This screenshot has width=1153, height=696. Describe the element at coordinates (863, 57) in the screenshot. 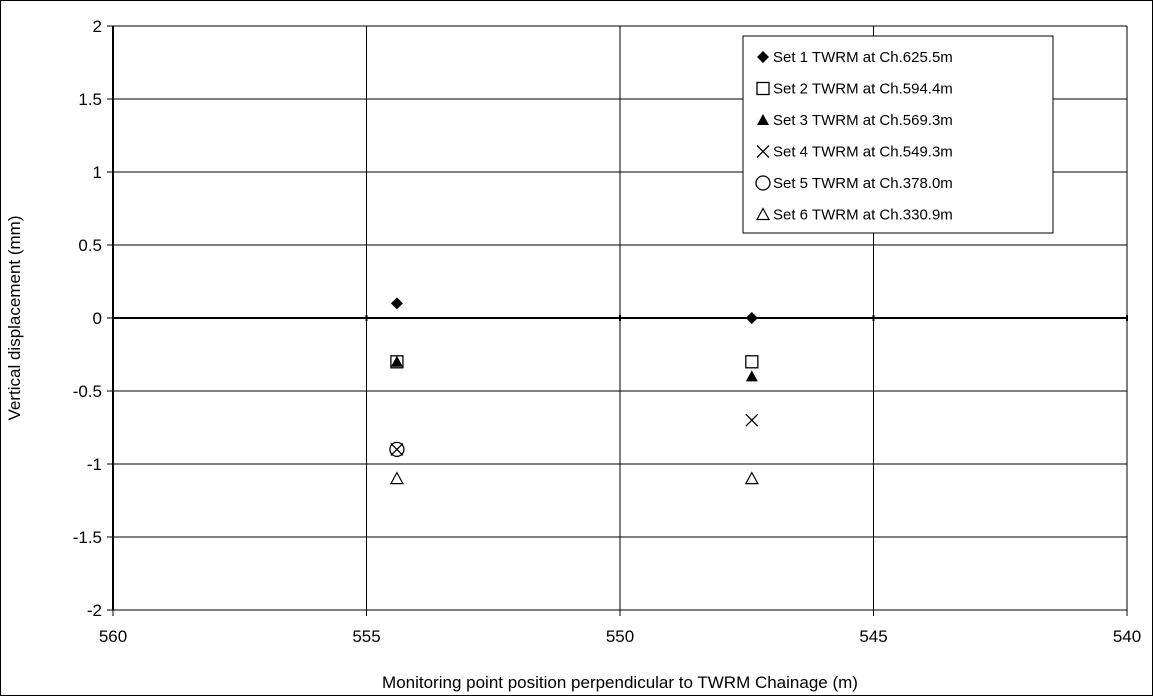

I see `legend-label-set-1: Set 1 TWRM at Ch.625.5m` at that location.